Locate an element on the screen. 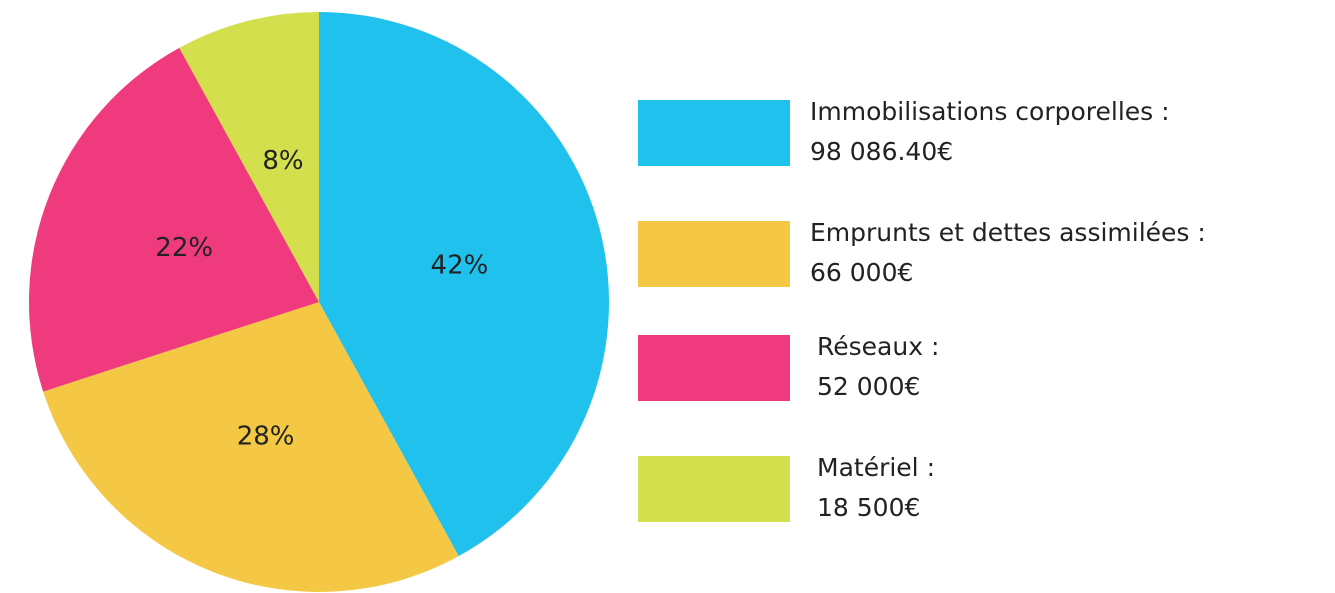 Image resolution: width=1335 pixels, height=593 pixels. legend-amount: 52 000€ is located at coordinates (868, 386).